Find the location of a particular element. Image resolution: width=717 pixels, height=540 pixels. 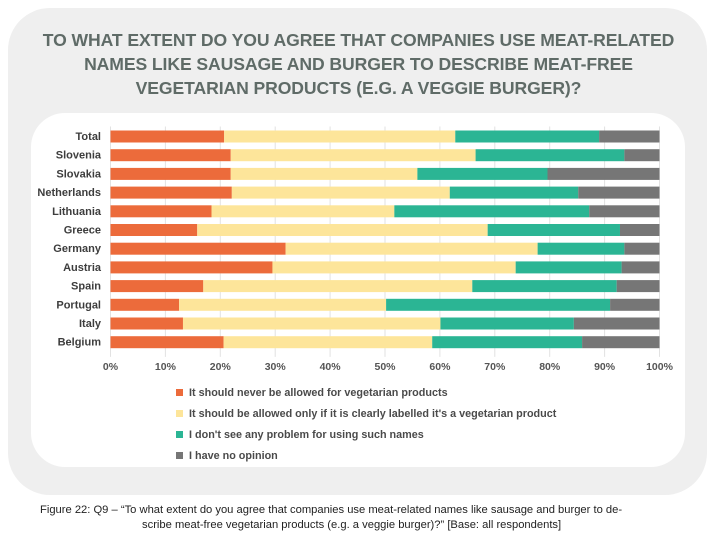

x-tick-label: 10% is located at coordinates (166, 367).